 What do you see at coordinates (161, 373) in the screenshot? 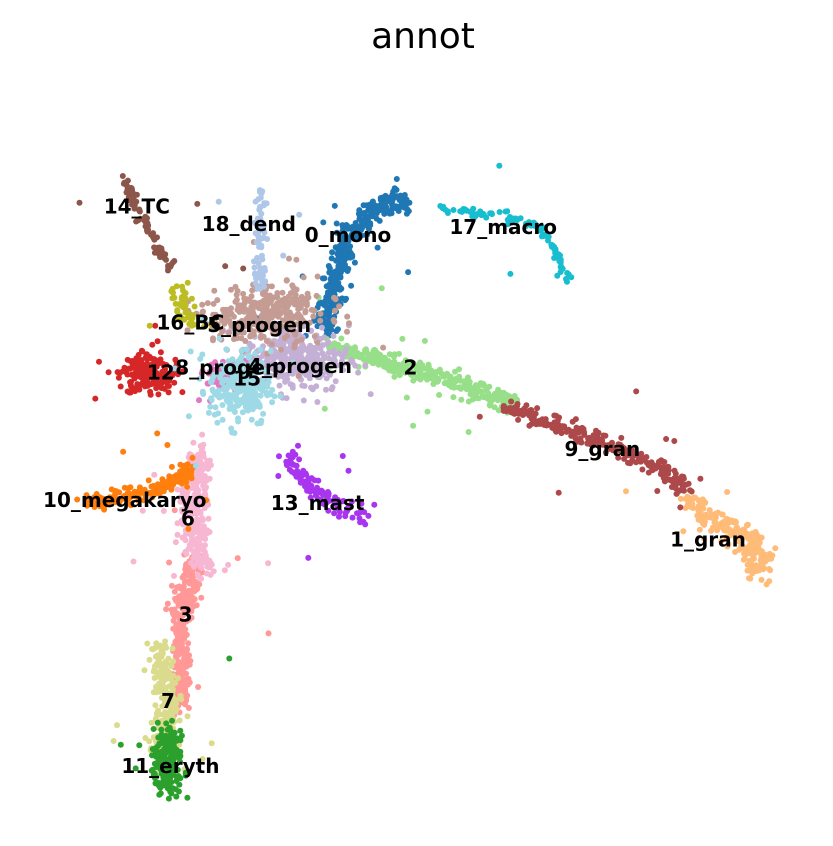
I see `cluster-label-12: 12` at bounding box center [161, 373].